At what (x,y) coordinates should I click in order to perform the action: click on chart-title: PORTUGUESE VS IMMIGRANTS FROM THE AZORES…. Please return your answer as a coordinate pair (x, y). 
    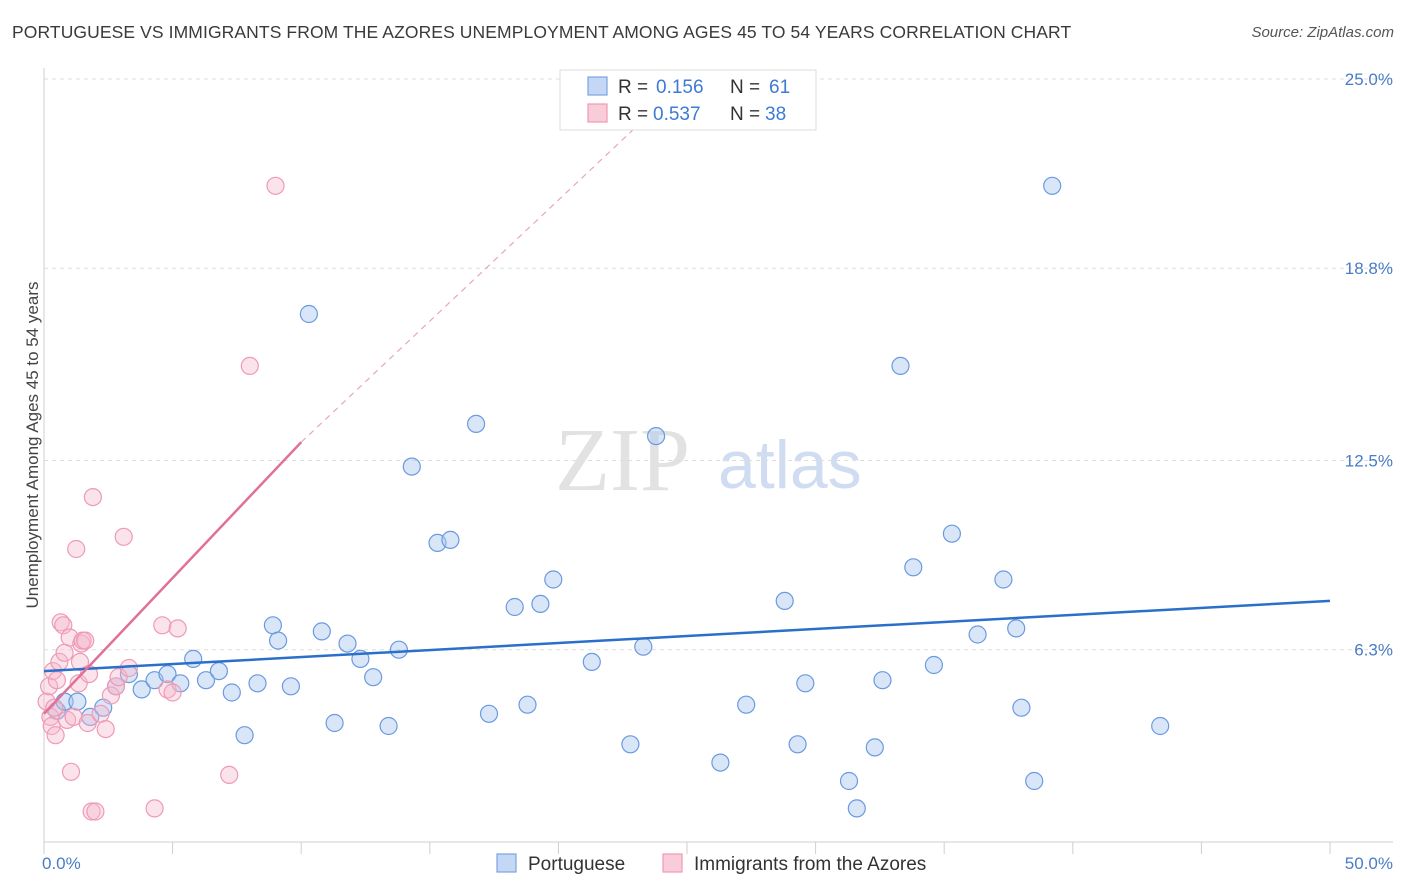
    Looking at the image, I should click on (542, 32).